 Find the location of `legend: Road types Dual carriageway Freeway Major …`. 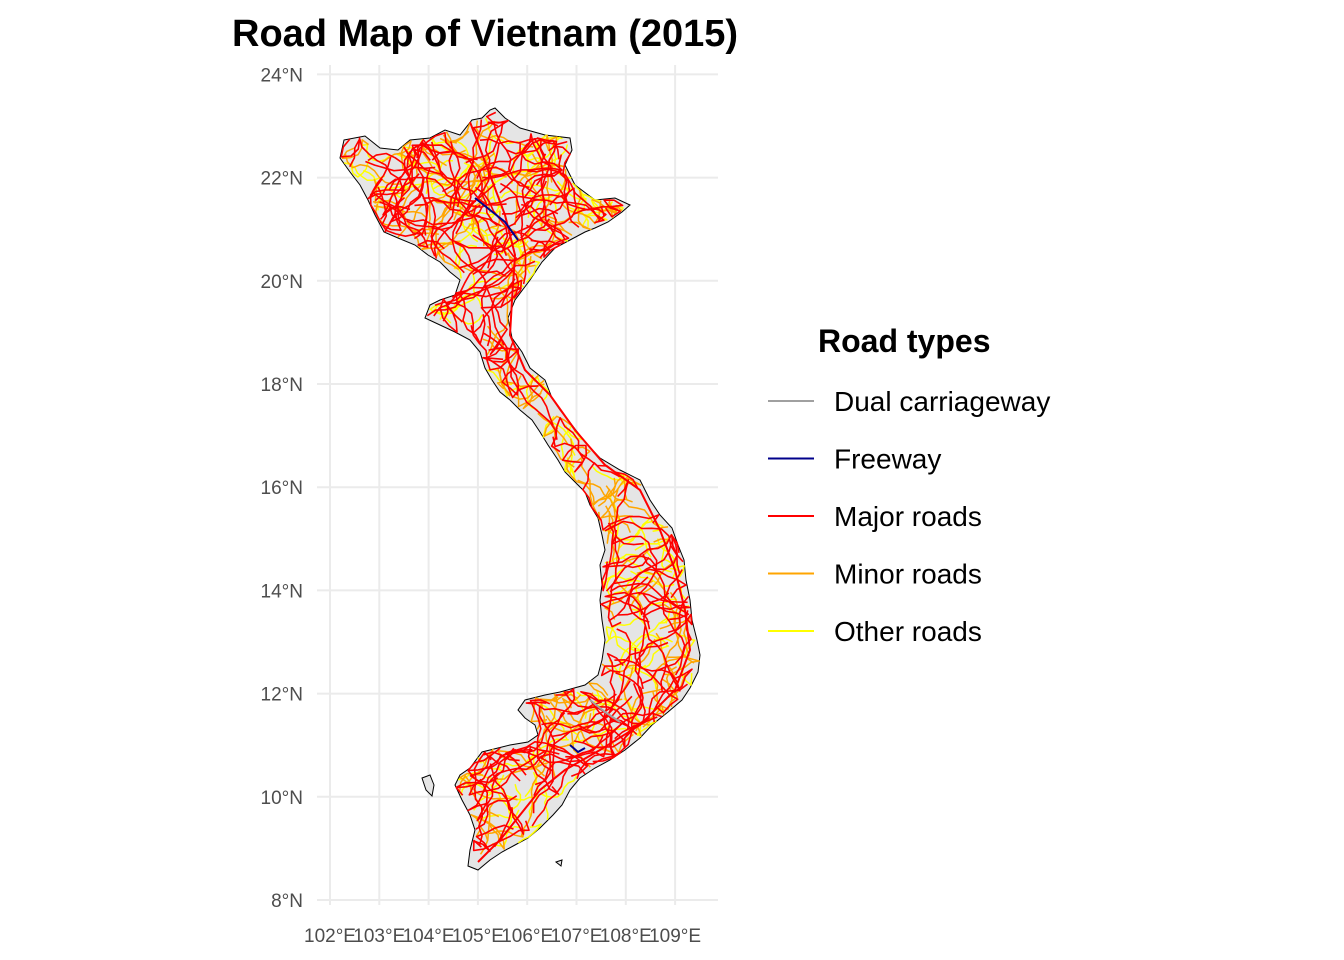

legend: Road types Dual carriageway Freeway Major … is located at coordinates (909, 485).